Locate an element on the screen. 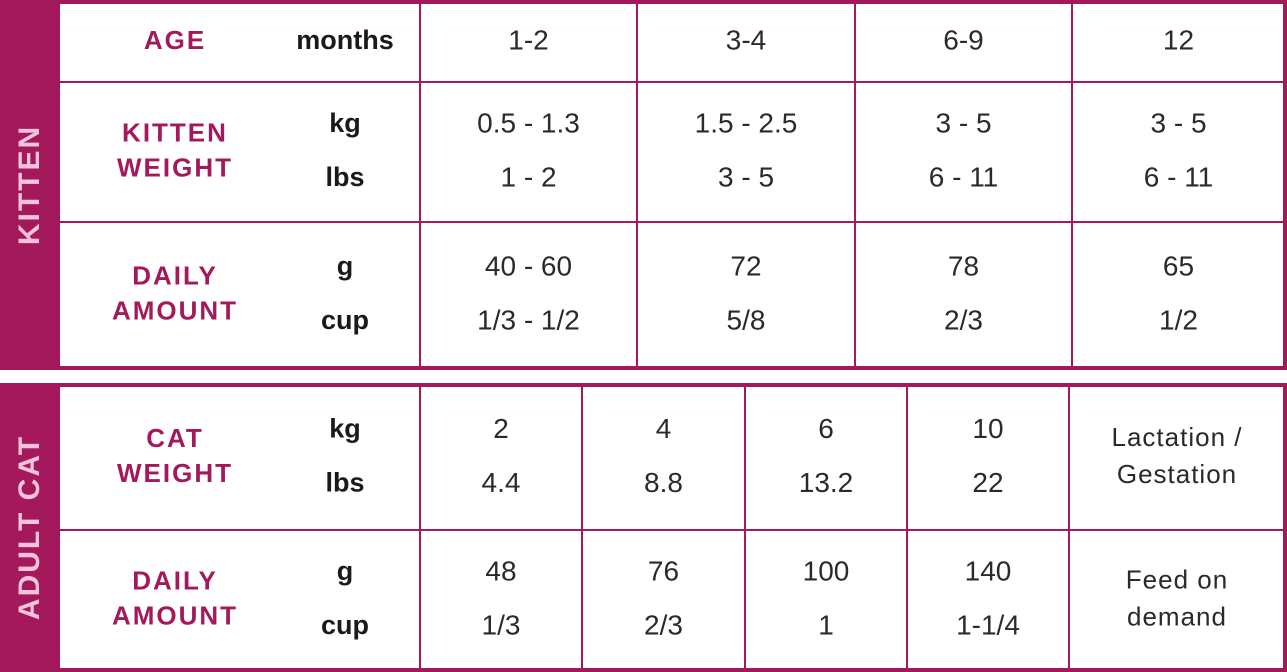 The width and height of the screenshot is (1287, 672). cell-value: 72 is located at coordinates (745, 265).